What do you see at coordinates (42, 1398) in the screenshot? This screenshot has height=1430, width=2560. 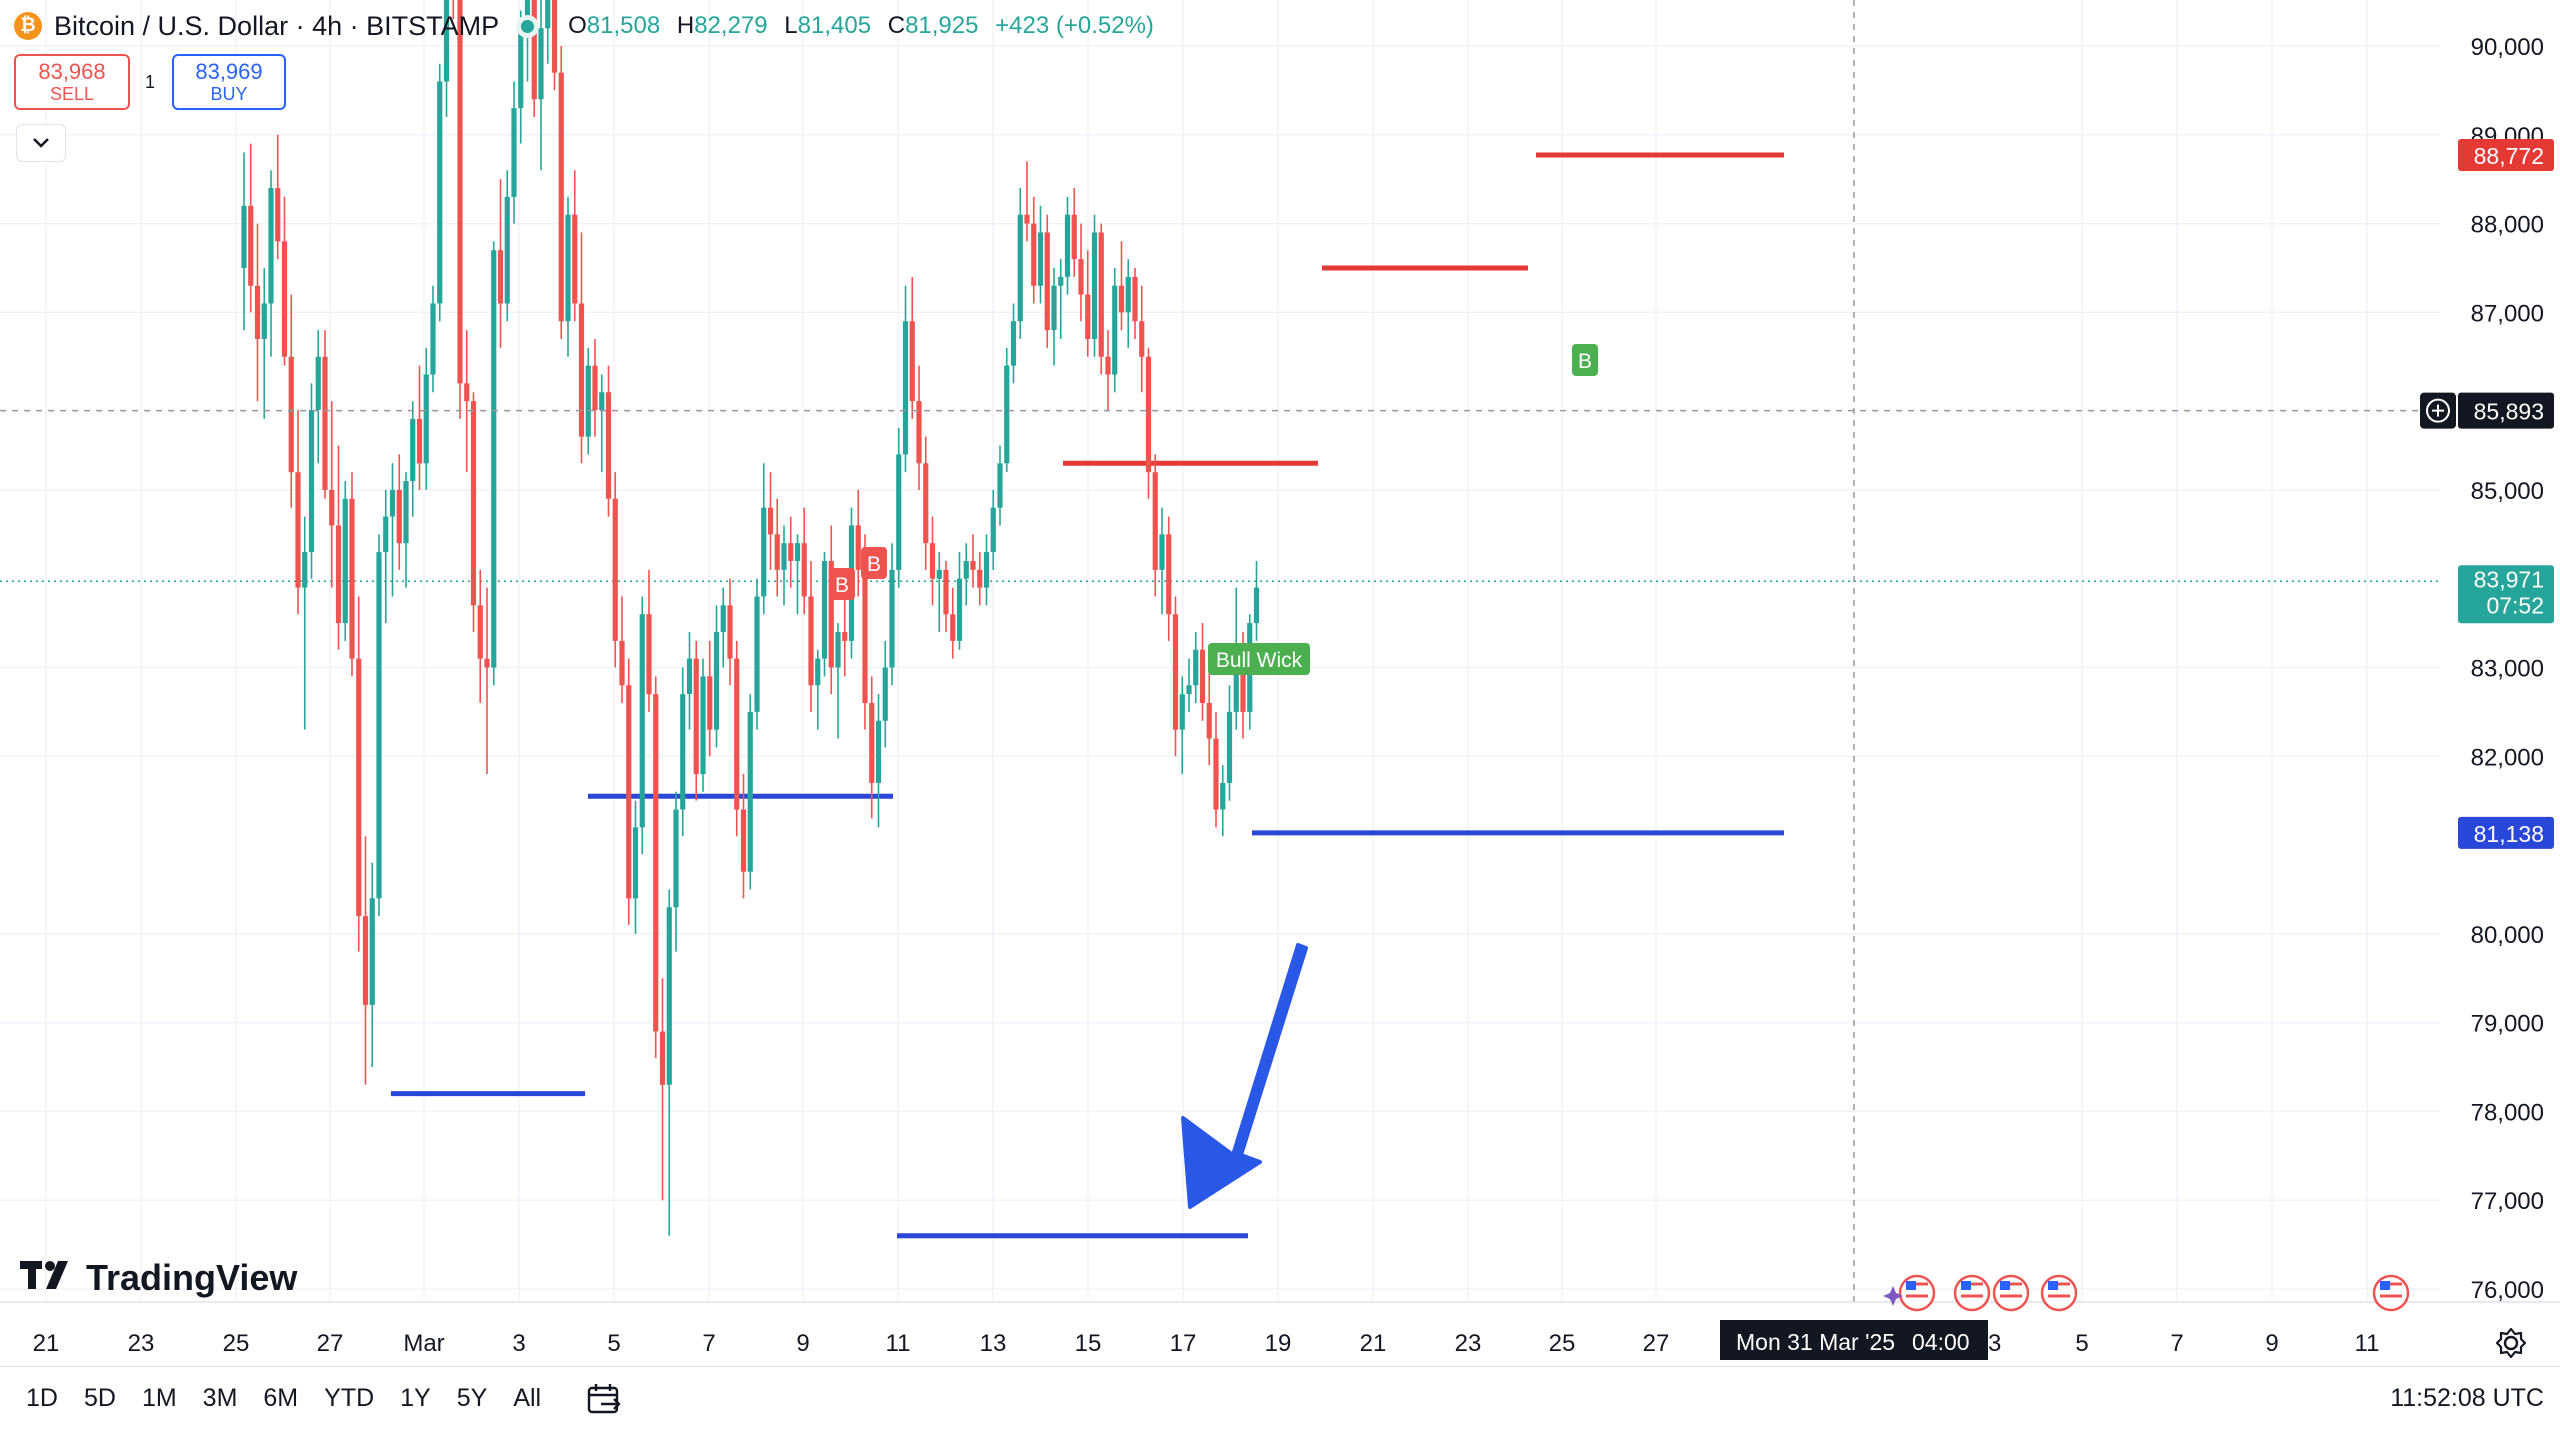 I see `timeframe-1d: 1D` at bounding box center [42, 1398].